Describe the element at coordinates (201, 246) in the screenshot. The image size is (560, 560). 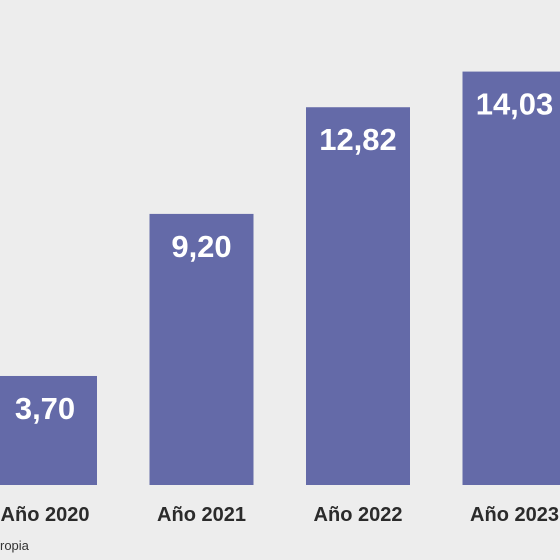
I see `bar-value-label-2: 9,20` at that location.